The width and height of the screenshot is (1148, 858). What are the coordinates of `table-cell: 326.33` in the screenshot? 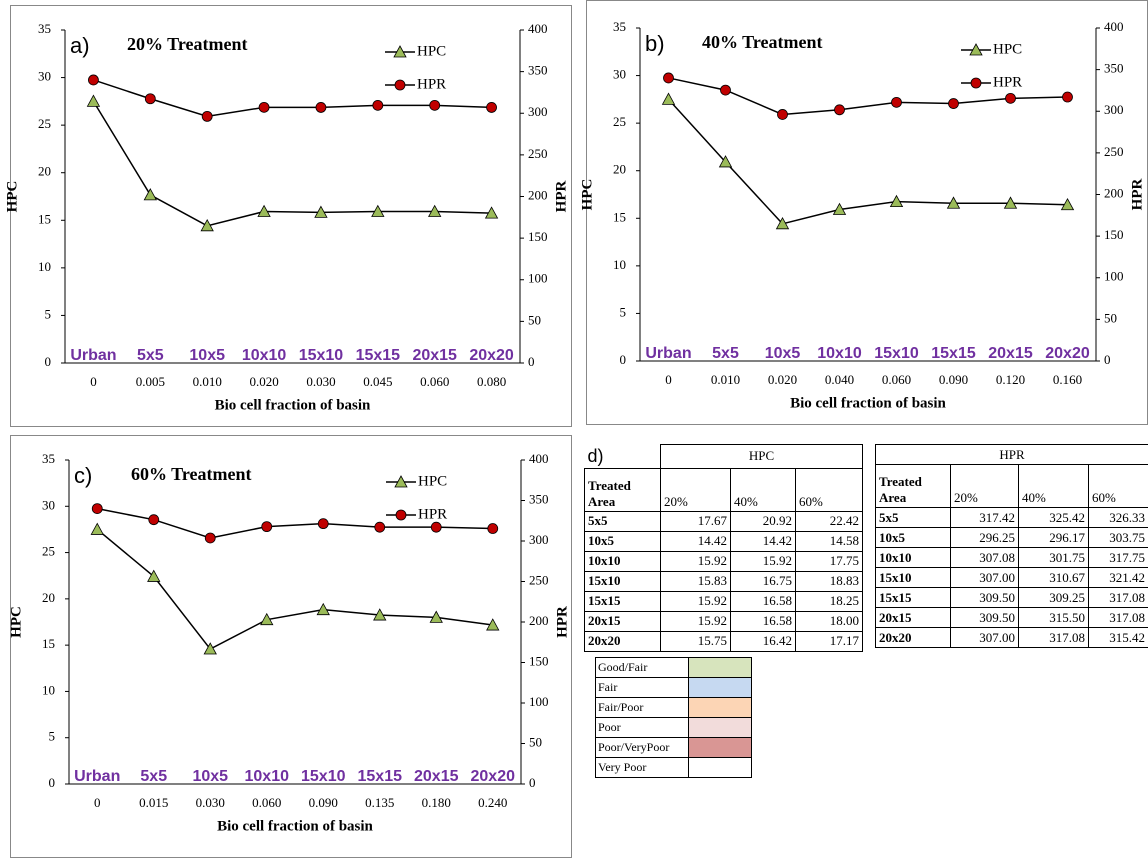 It's located at (1117, 517).